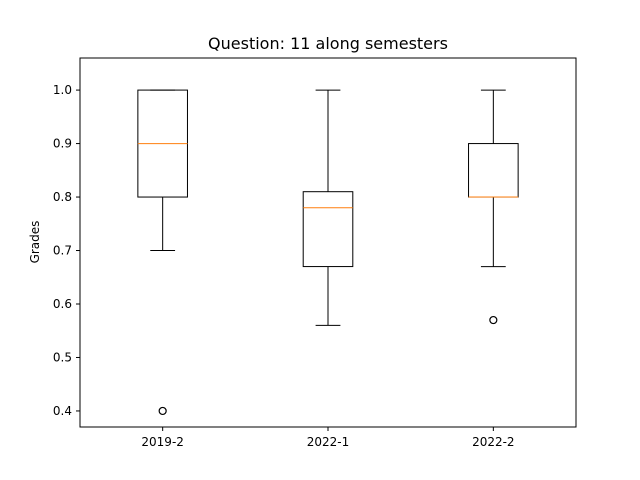 The image size is (640, 480). Describe the element at coordinates (62, 411) in the screenshot. I see `y-tick-label: 0.4` at that location.